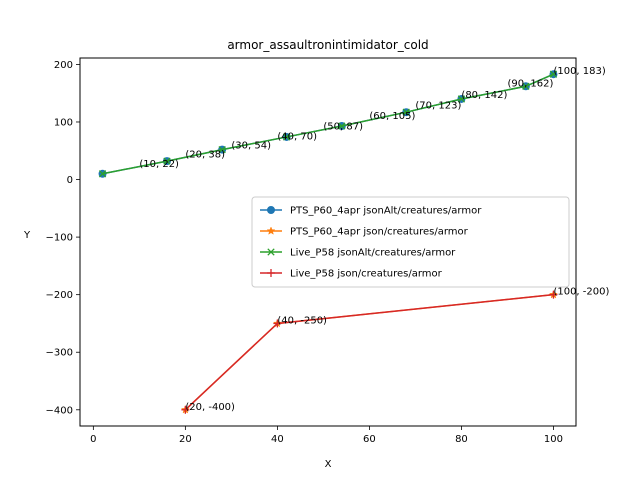 This screenshot has width=640, height=480. I want to click on x-tick-label: 60, so click(369, 439).